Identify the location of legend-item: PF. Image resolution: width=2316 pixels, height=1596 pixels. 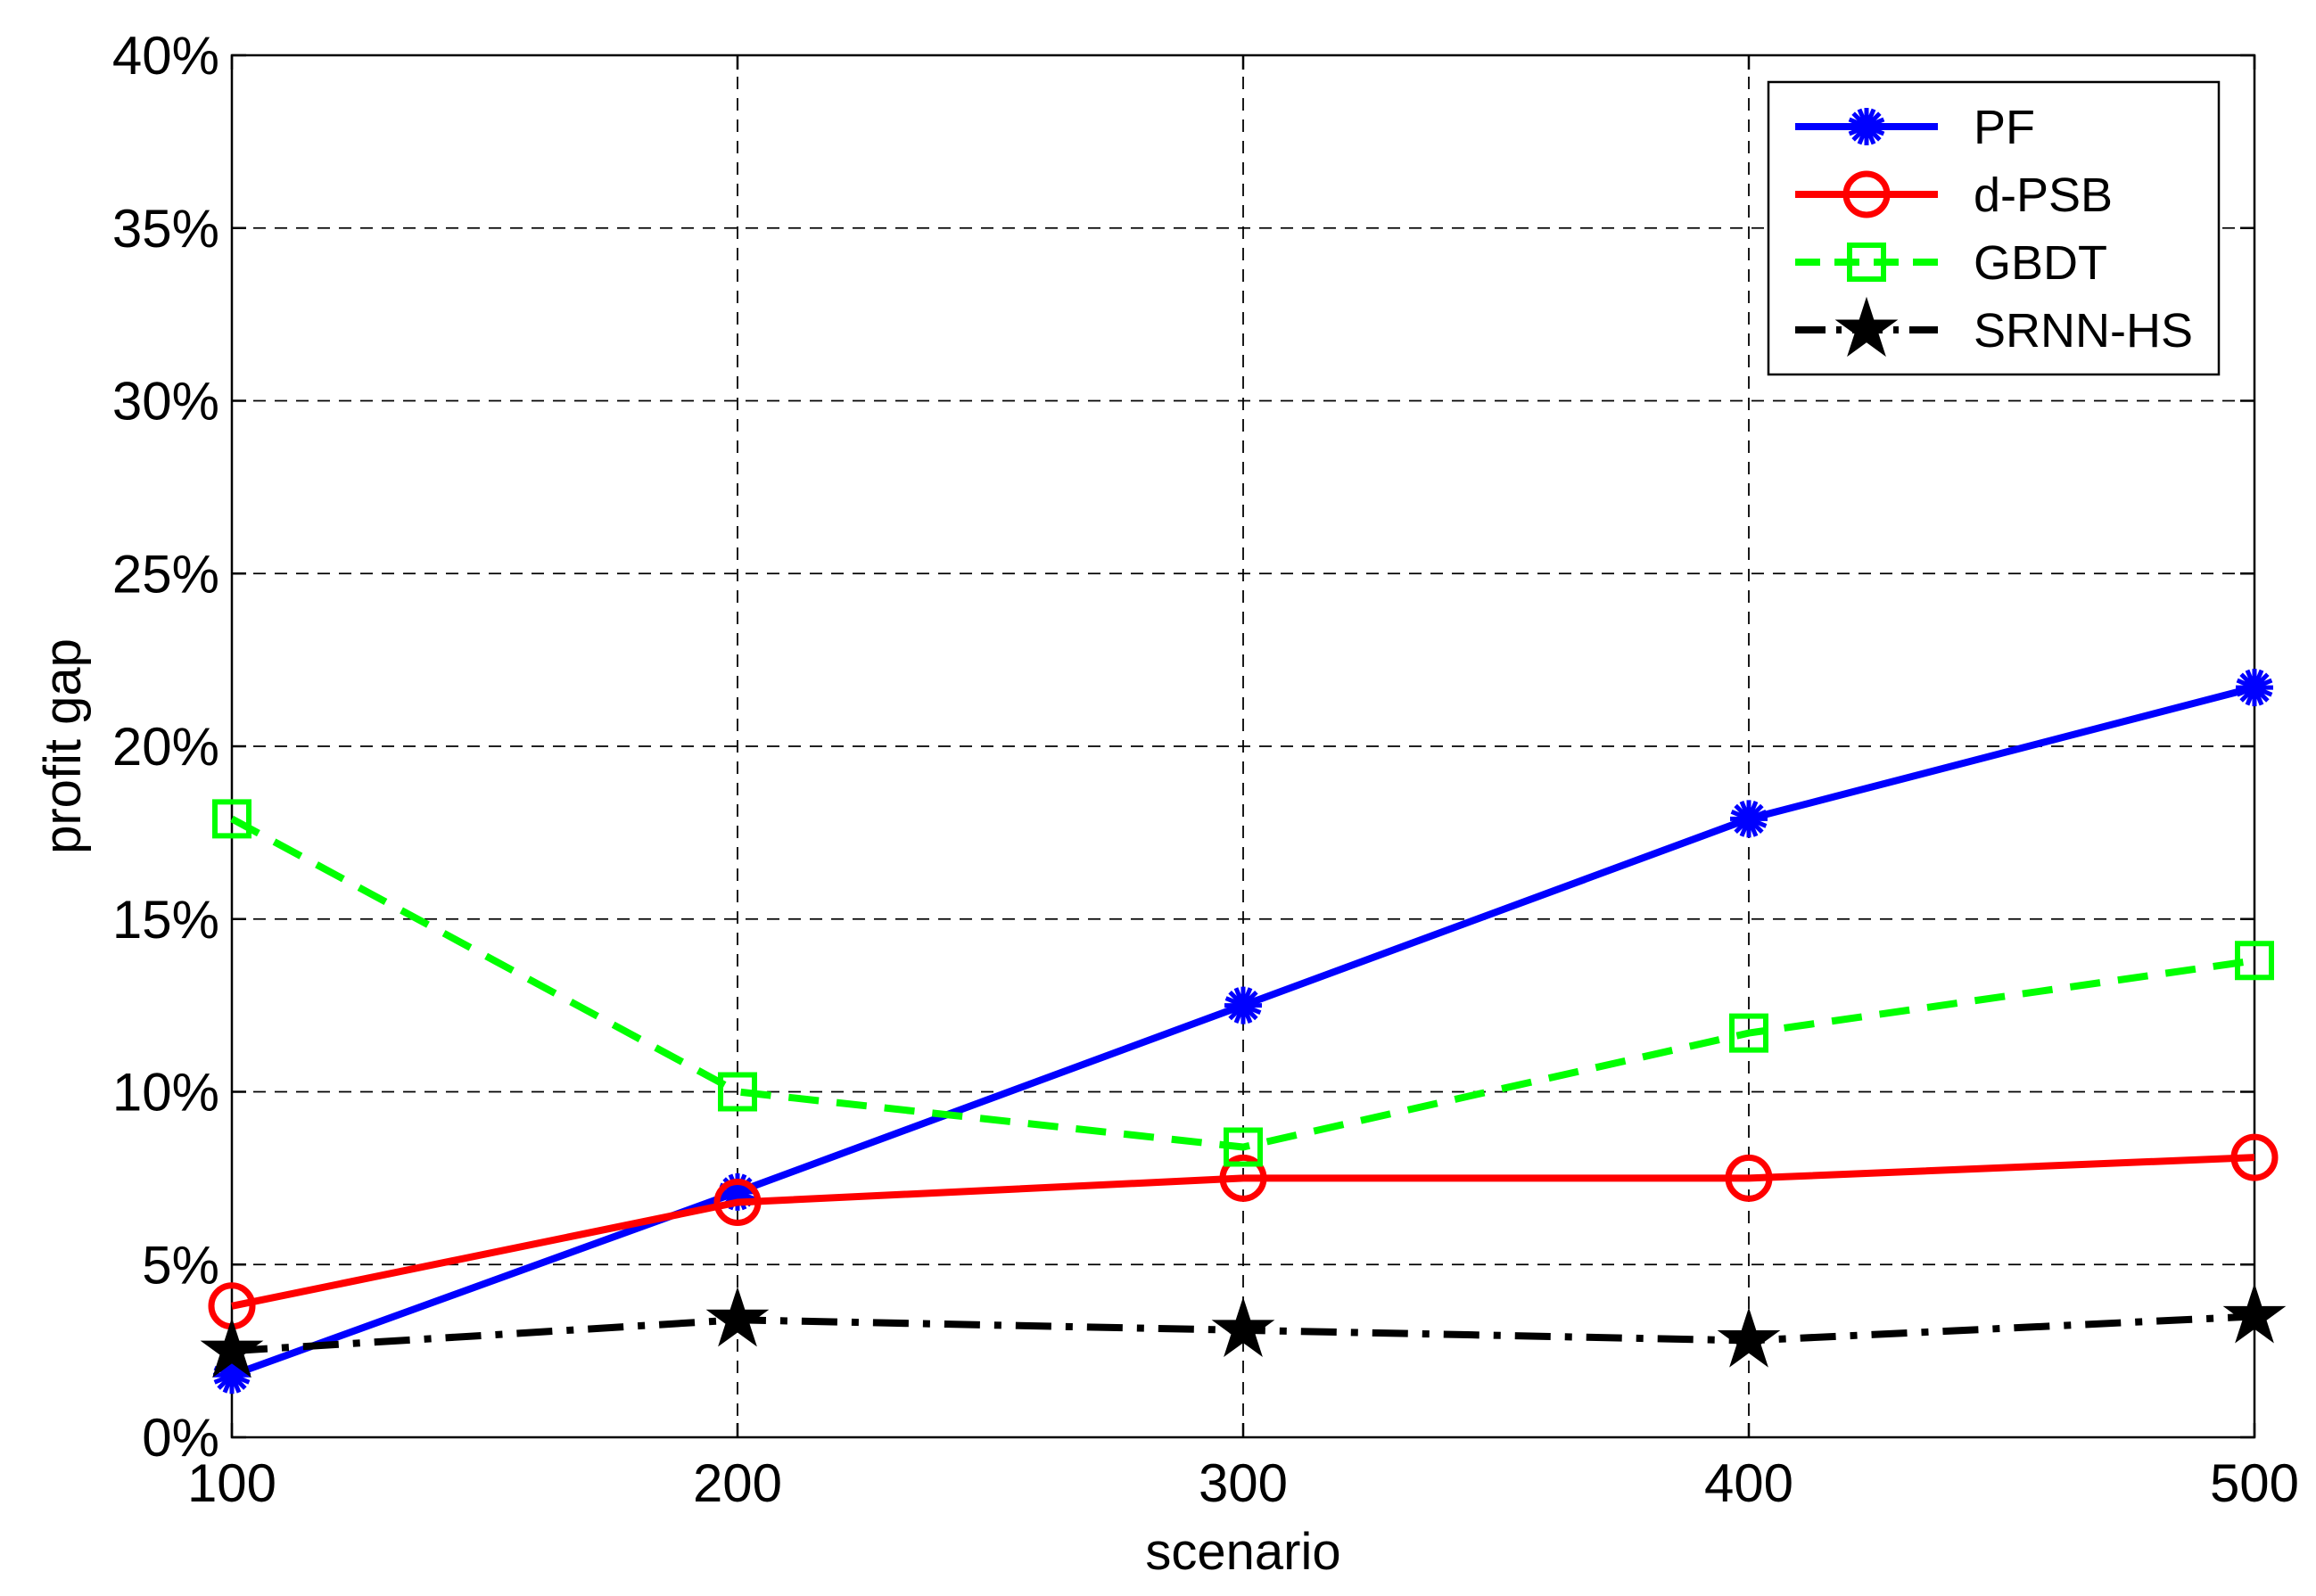
(1915, 127).